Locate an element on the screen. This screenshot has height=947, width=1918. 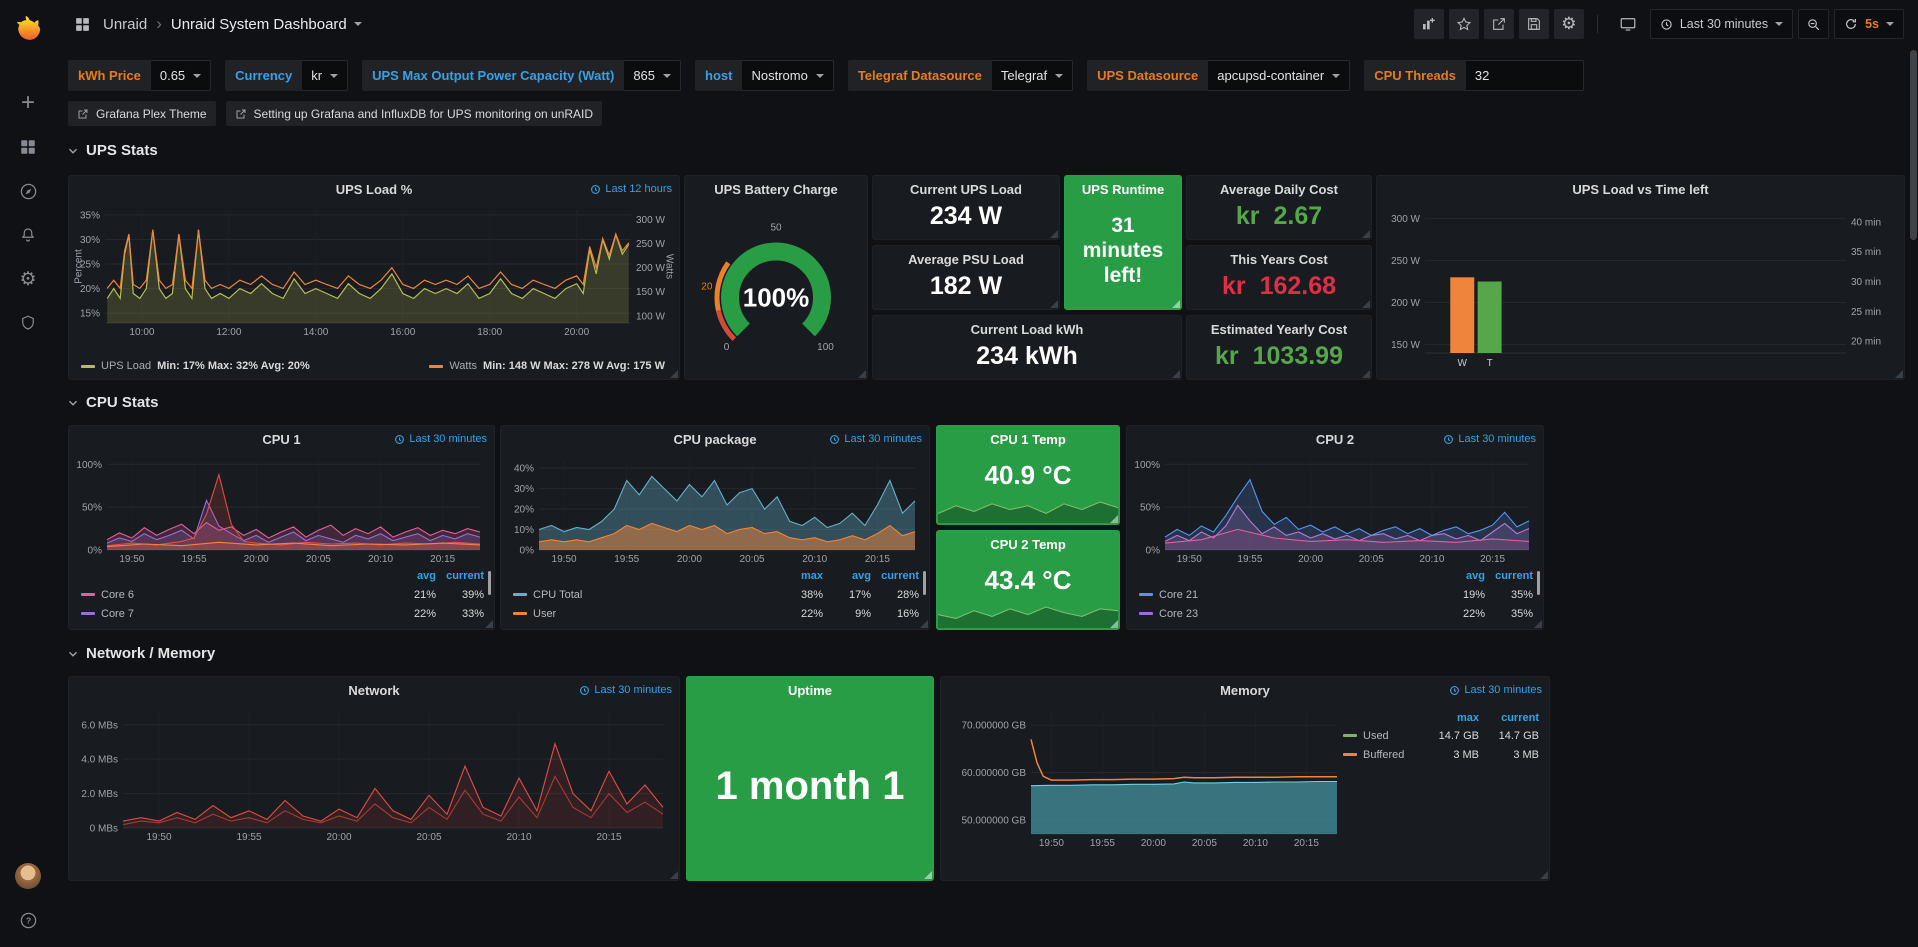
panel-header: Uptime is located at coordinates (810, 690).